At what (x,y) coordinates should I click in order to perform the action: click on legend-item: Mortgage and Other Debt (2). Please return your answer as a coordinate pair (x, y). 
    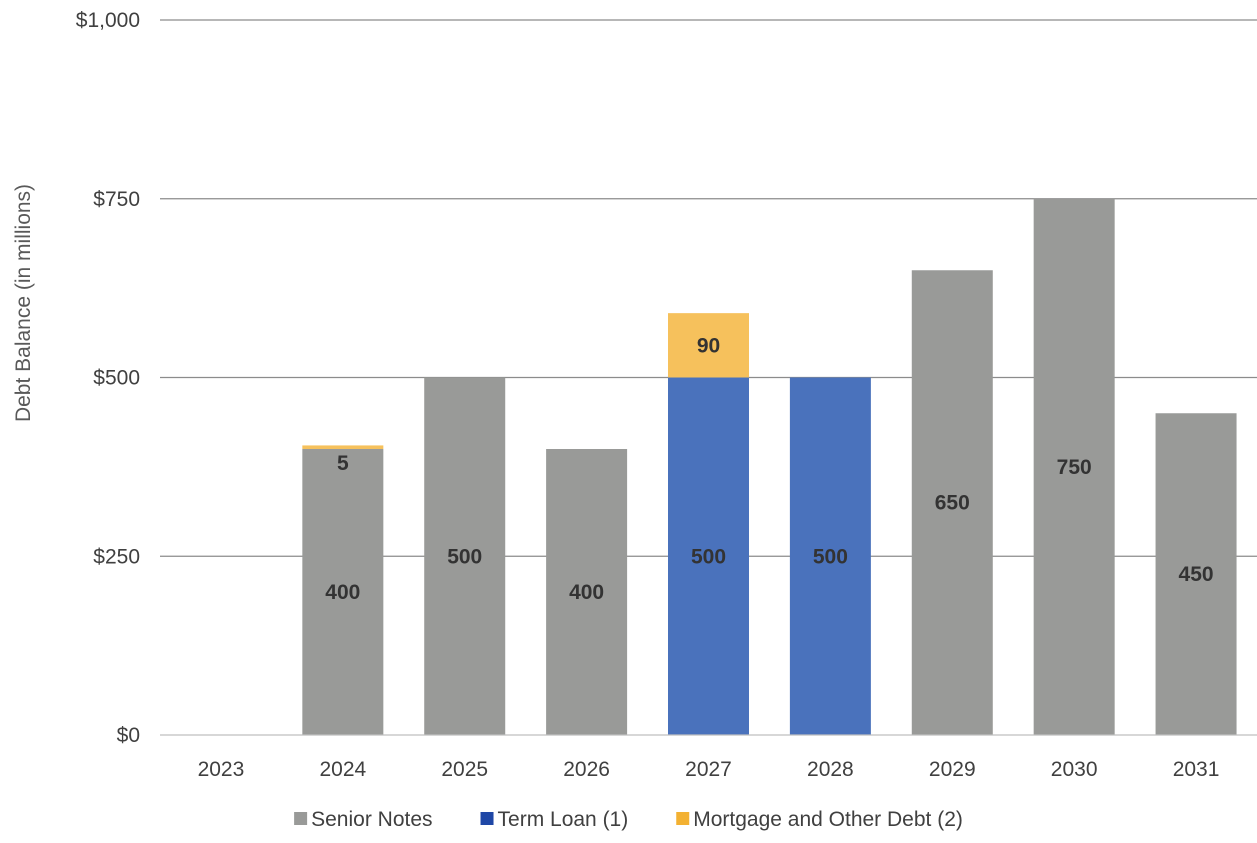
    Looking at the image, I should click on (819, 819).